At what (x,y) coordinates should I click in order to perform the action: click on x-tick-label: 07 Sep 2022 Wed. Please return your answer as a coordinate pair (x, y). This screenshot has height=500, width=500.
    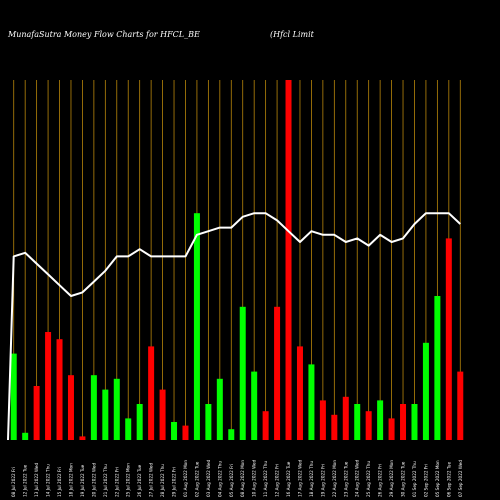
    Looking at the image, I should click on (460, 478).